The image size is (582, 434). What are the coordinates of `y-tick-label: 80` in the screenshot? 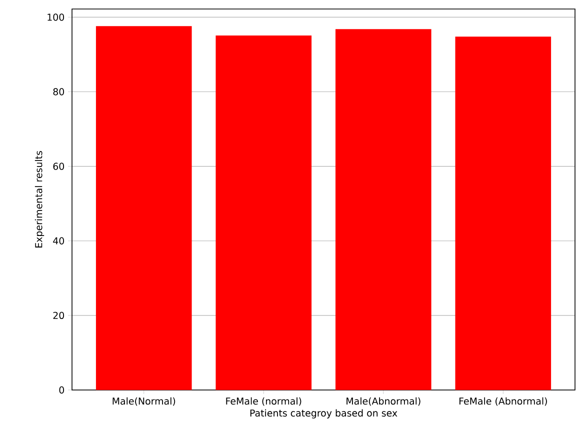 It's located at (58, 92).